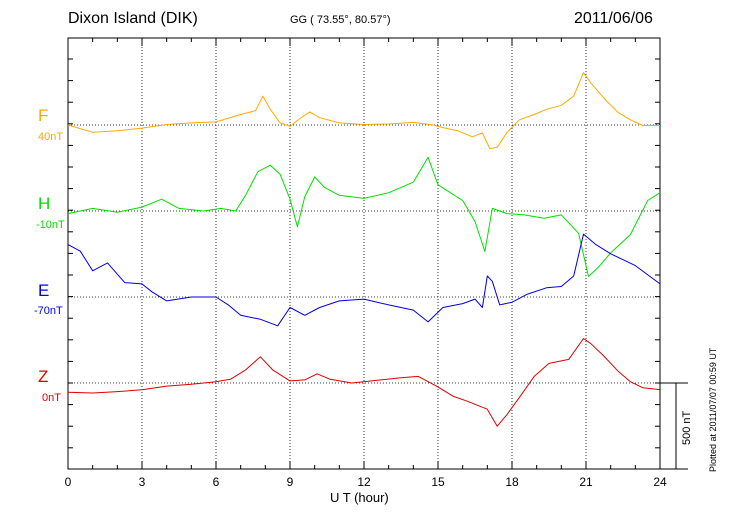 The image size is (730, 520). Describe the element at coordinates (290, 482) in the screenshot. I see `x-tick-label: 9` at that location.